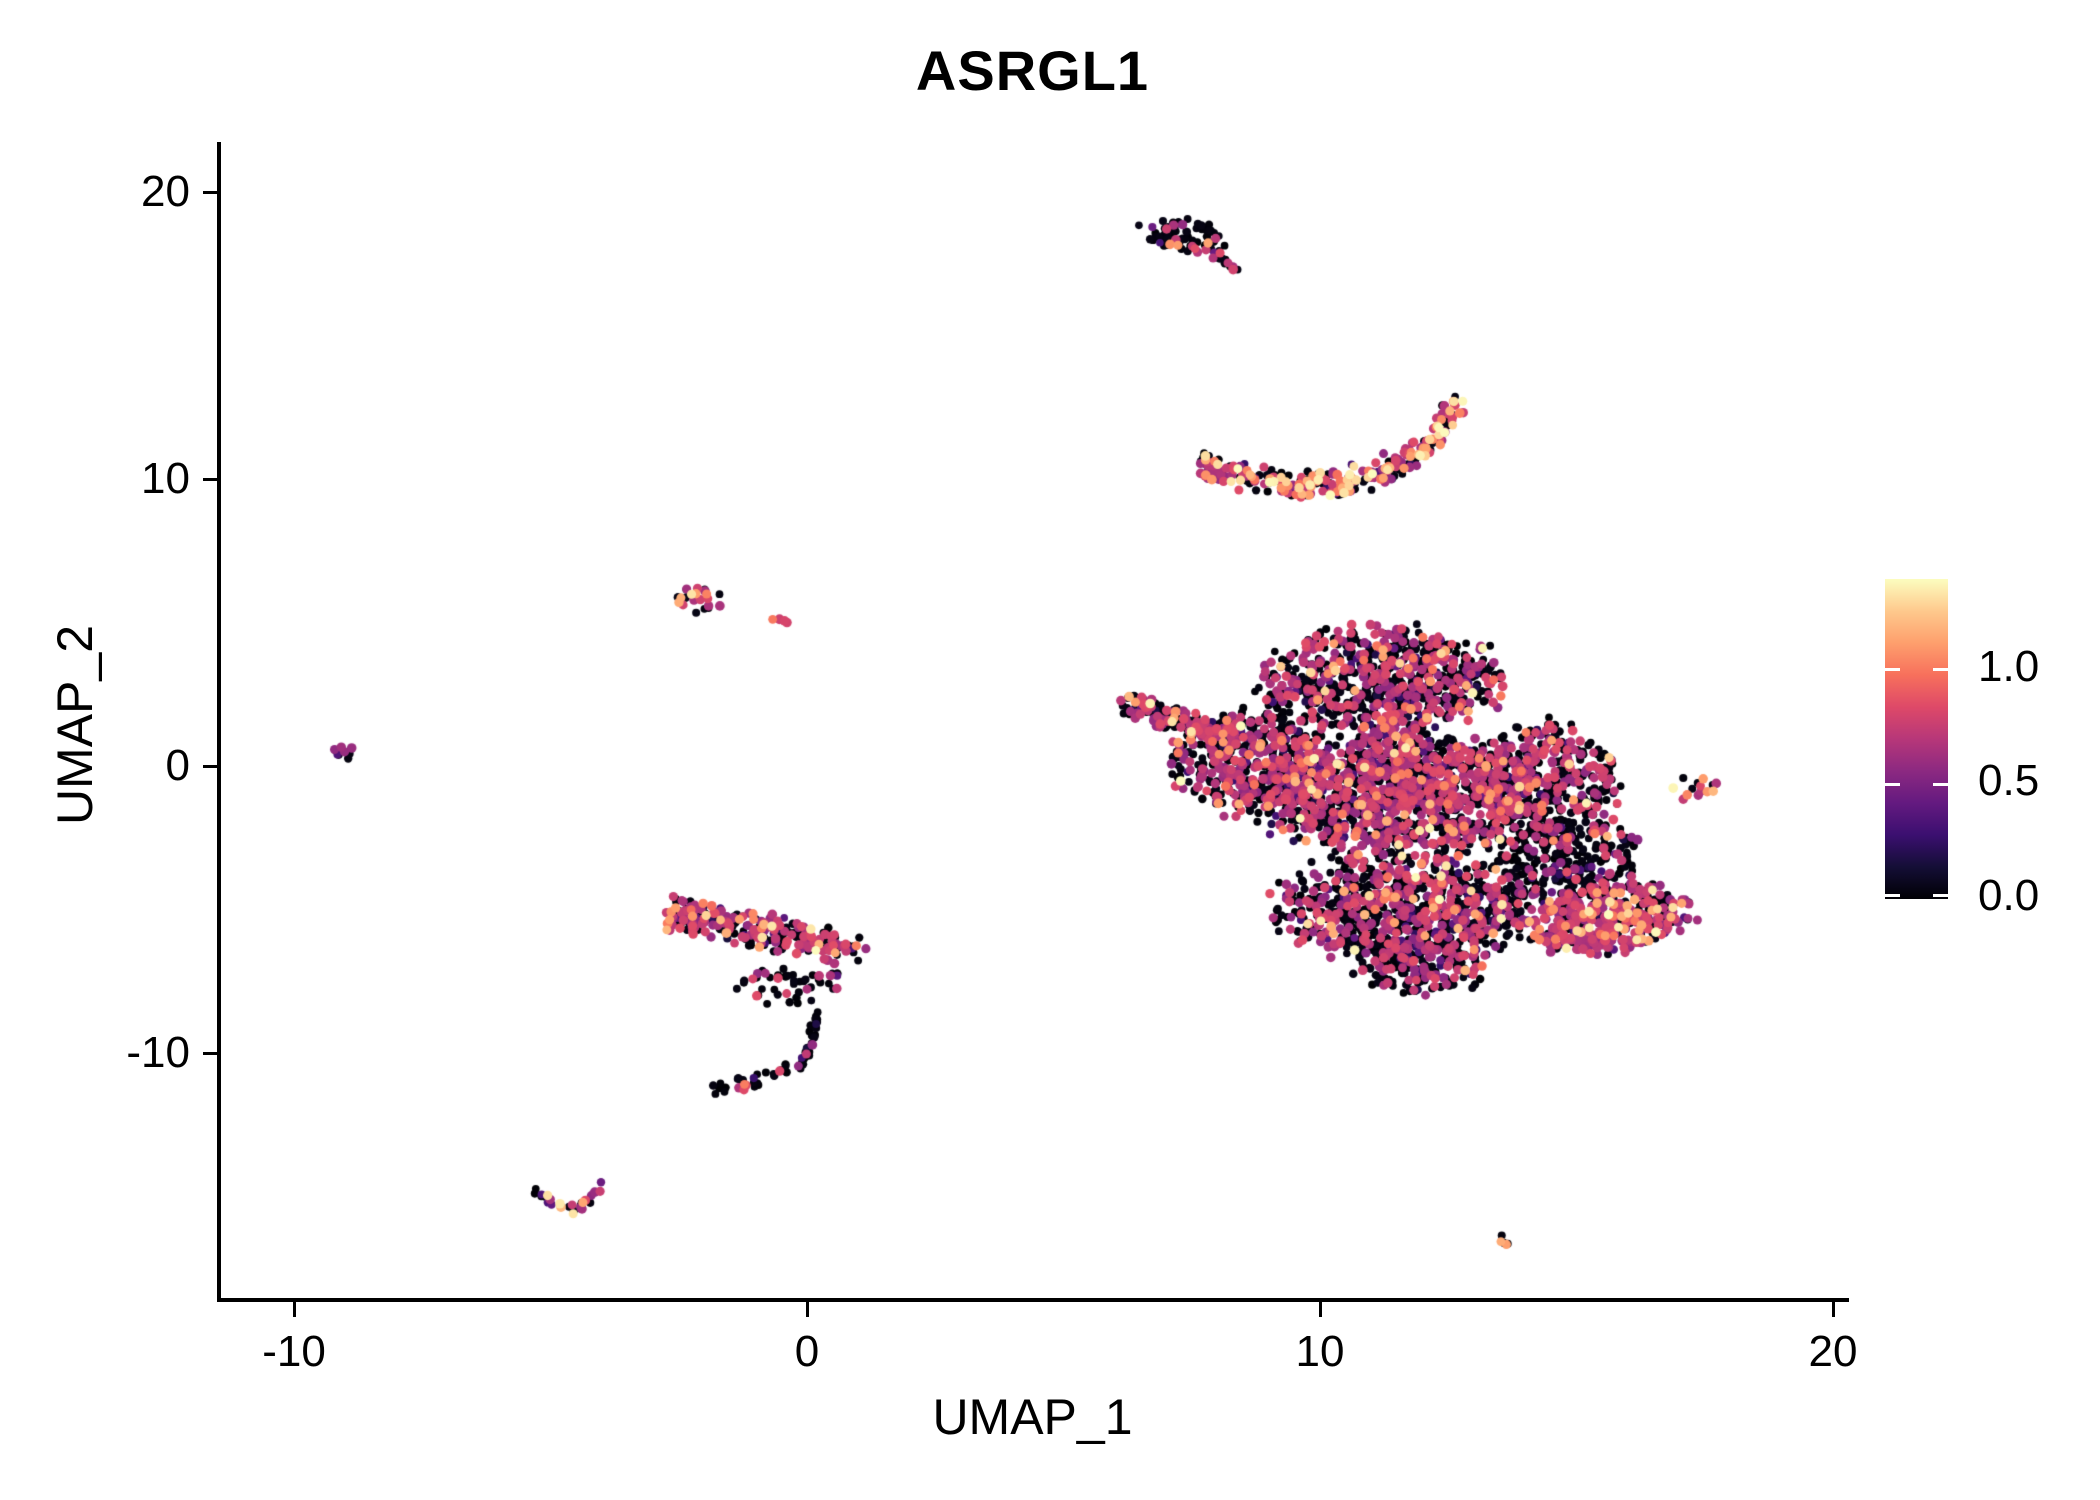  What do you see at coordinates (165, 191) in the screenshot?
I see `y-tick-label: 20` at bounding box center [165, 191].